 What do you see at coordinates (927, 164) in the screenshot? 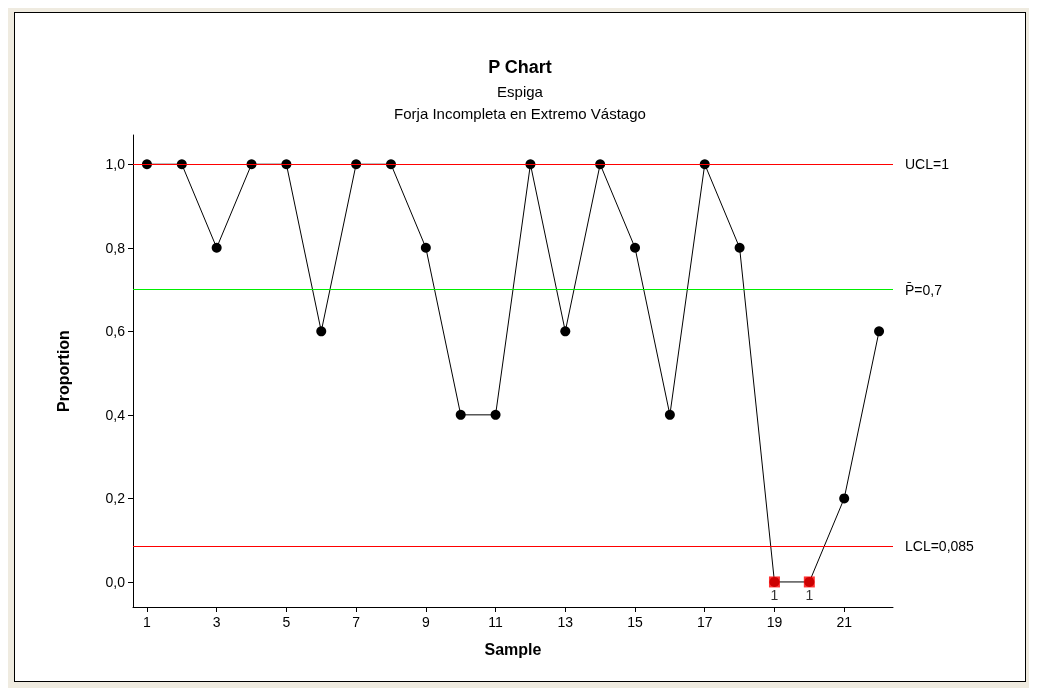
I see `ref-line-label: UCL=1` at bounding box center [927, 164].